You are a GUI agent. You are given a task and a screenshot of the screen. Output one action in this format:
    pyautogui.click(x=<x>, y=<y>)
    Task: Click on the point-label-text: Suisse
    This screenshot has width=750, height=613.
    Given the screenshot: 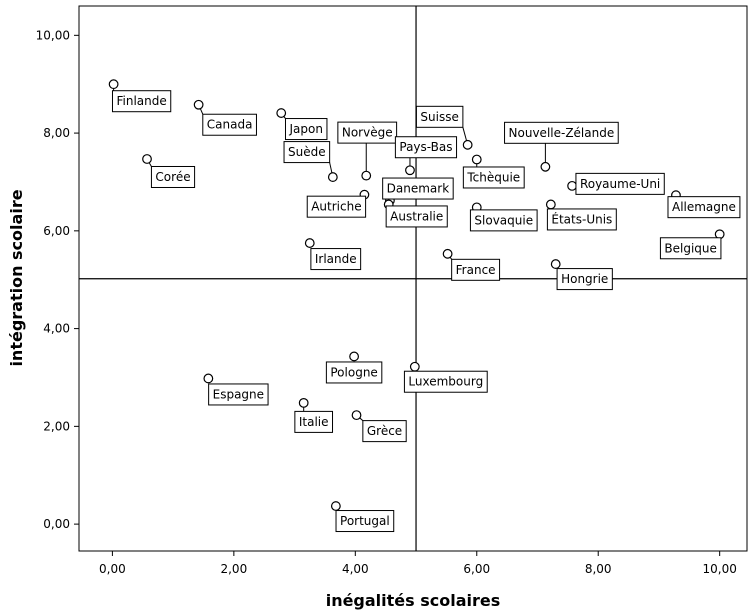 What is the action you would take?
    pyautogui.click(x=439, y=117)
    